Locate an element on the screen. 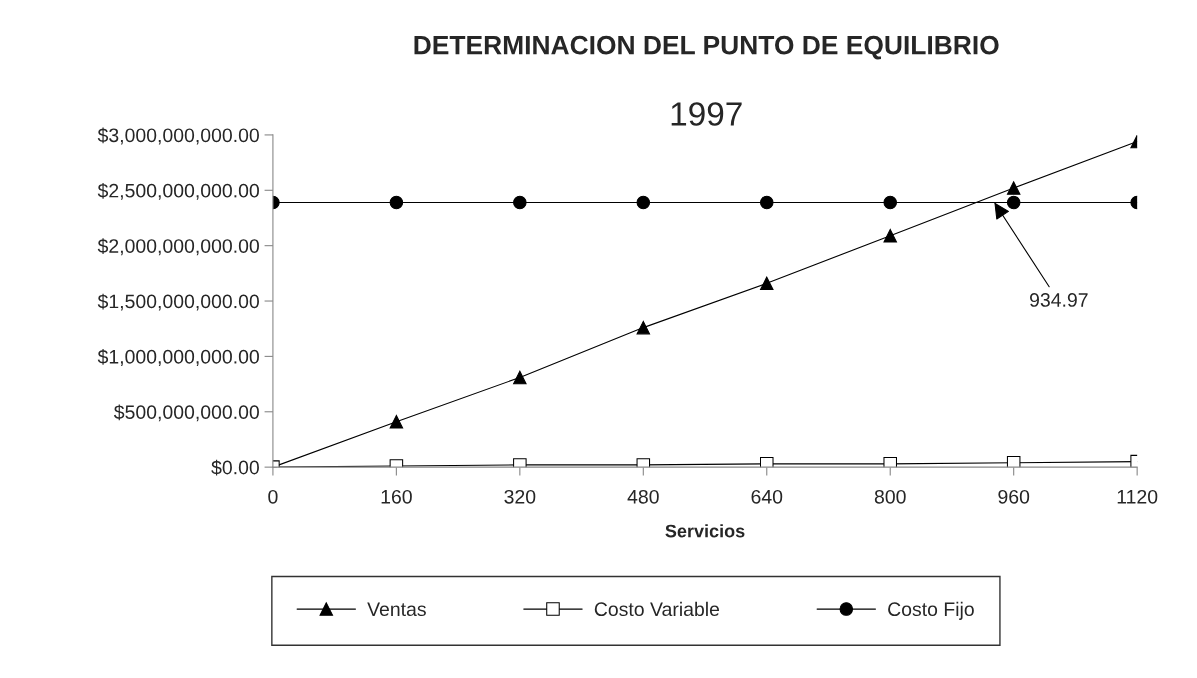 The image size is (1197, 678). y-tick-label: $2,500,000,000.00 is located at coordinates (178, 191).